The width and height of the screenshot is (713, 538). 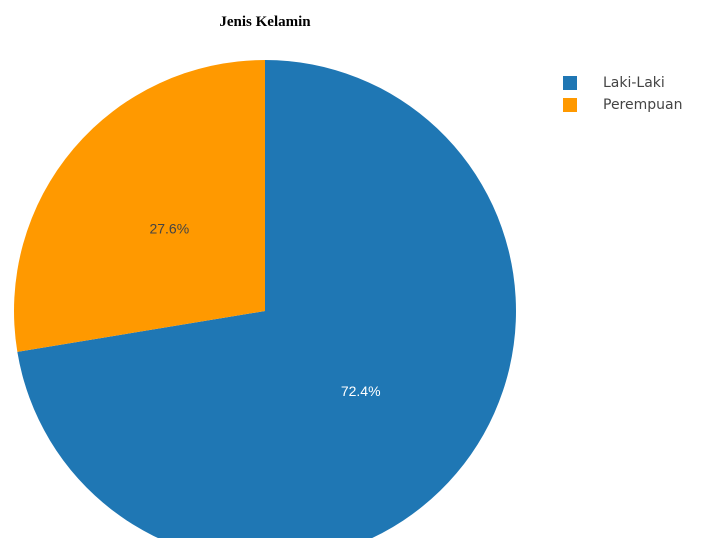 What do you see at coordinates (361, 391) in the screenshot?
I see `slice-value-label: 72.4%` at bounding box center [361, 391].